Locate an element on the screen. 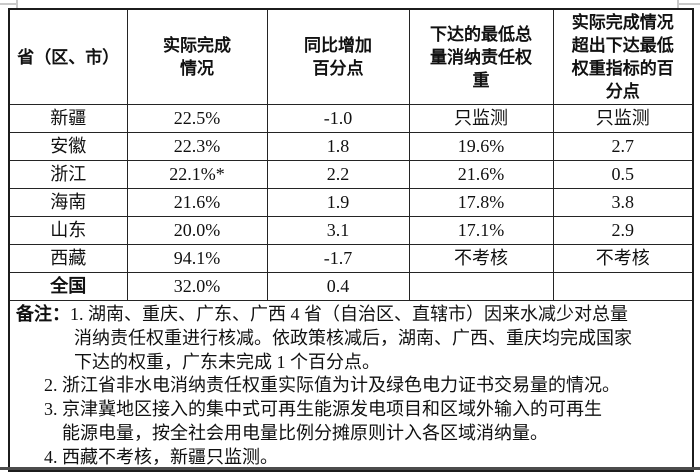  cell-min-weight: 17.8% is located at coordinates (481, 202).